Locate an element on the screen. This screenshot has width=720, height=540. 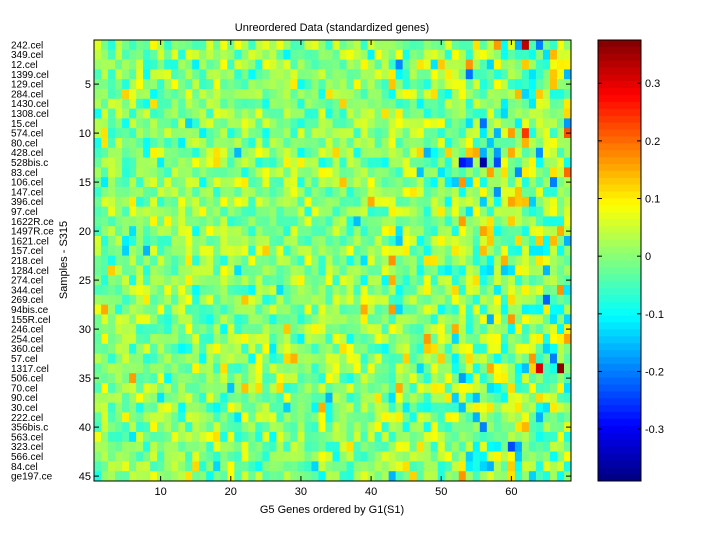
row-label: 246.cel is located at coordinates (27, 330).